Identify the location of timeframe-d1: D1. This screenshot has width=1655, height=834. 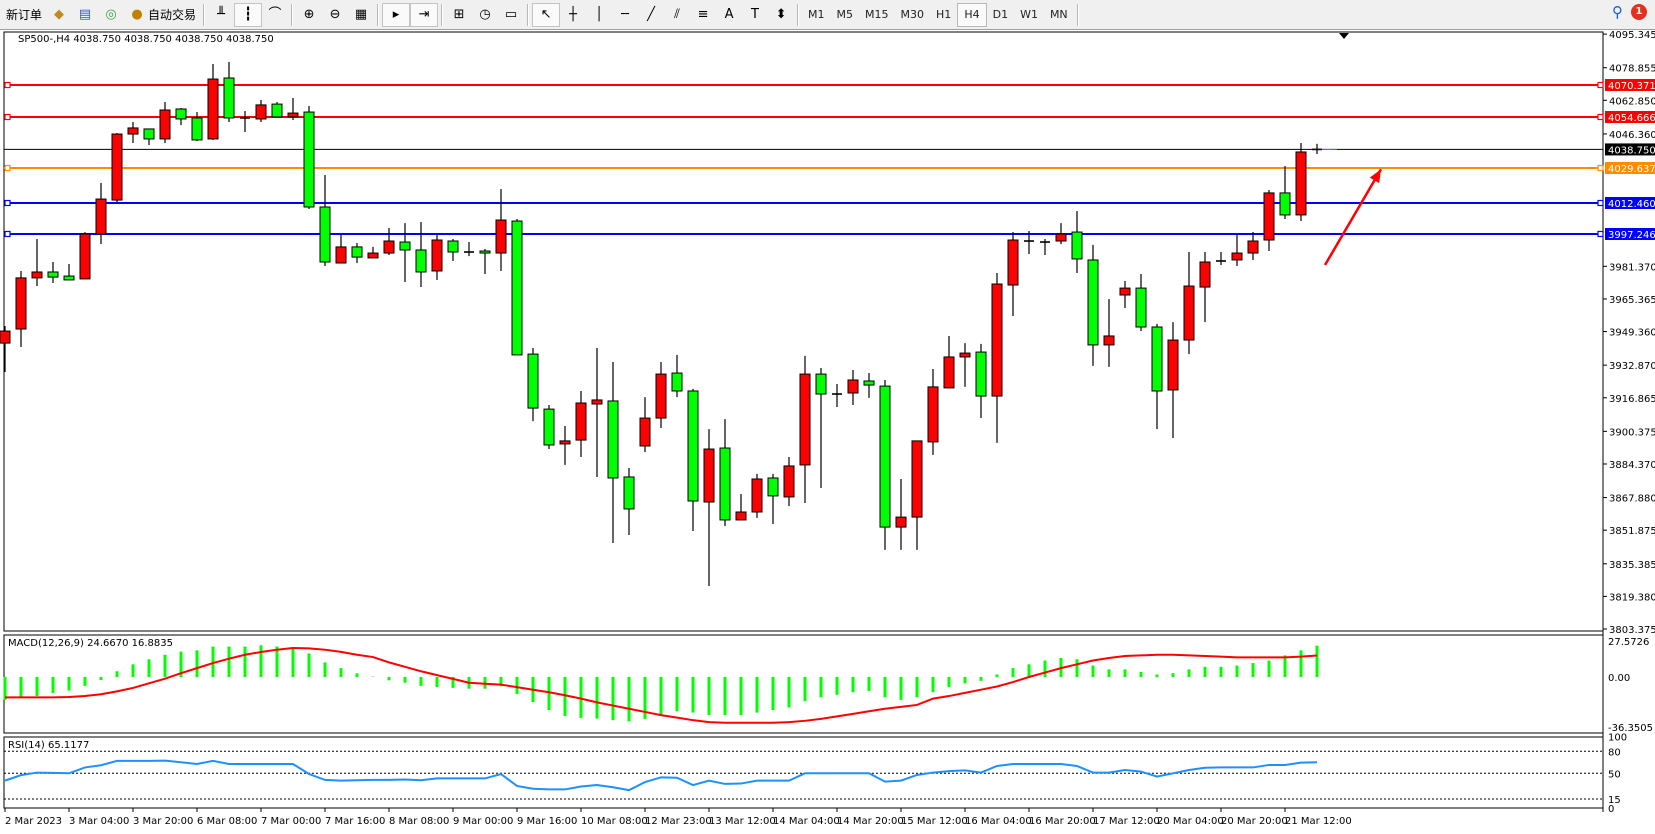
(1000, 14).